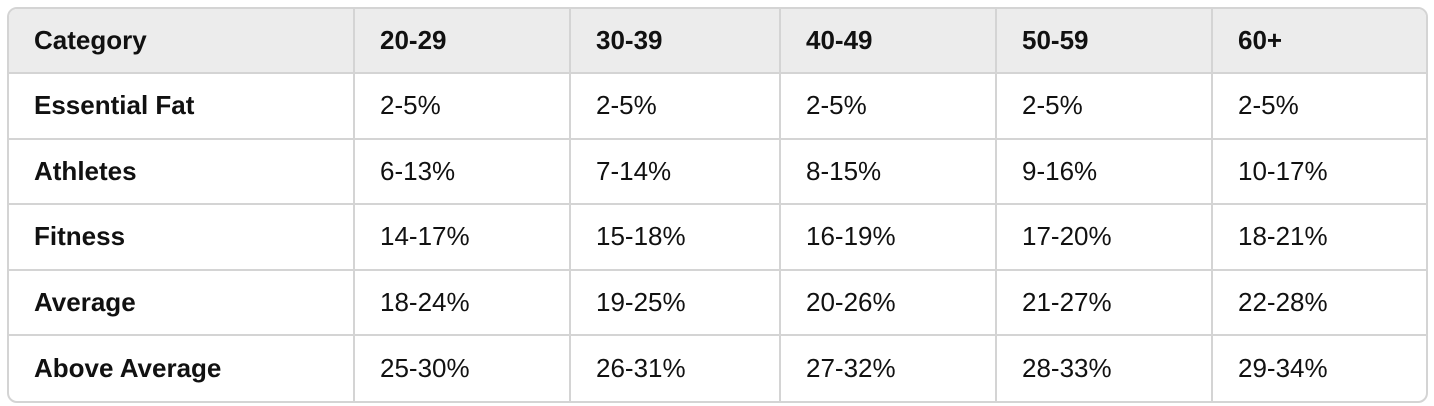  Describe the element at coordinates (888, 368) in the screenshot. I see `table-cell: 27-32%` at that location.